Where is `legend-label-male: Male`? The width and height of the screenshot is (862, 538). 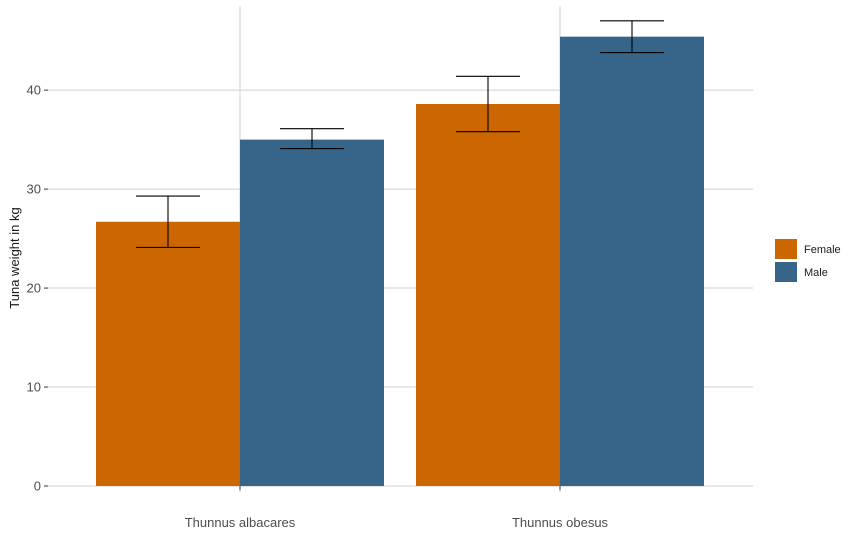 legend-label-male: Male is located at coordinates (816, 273).